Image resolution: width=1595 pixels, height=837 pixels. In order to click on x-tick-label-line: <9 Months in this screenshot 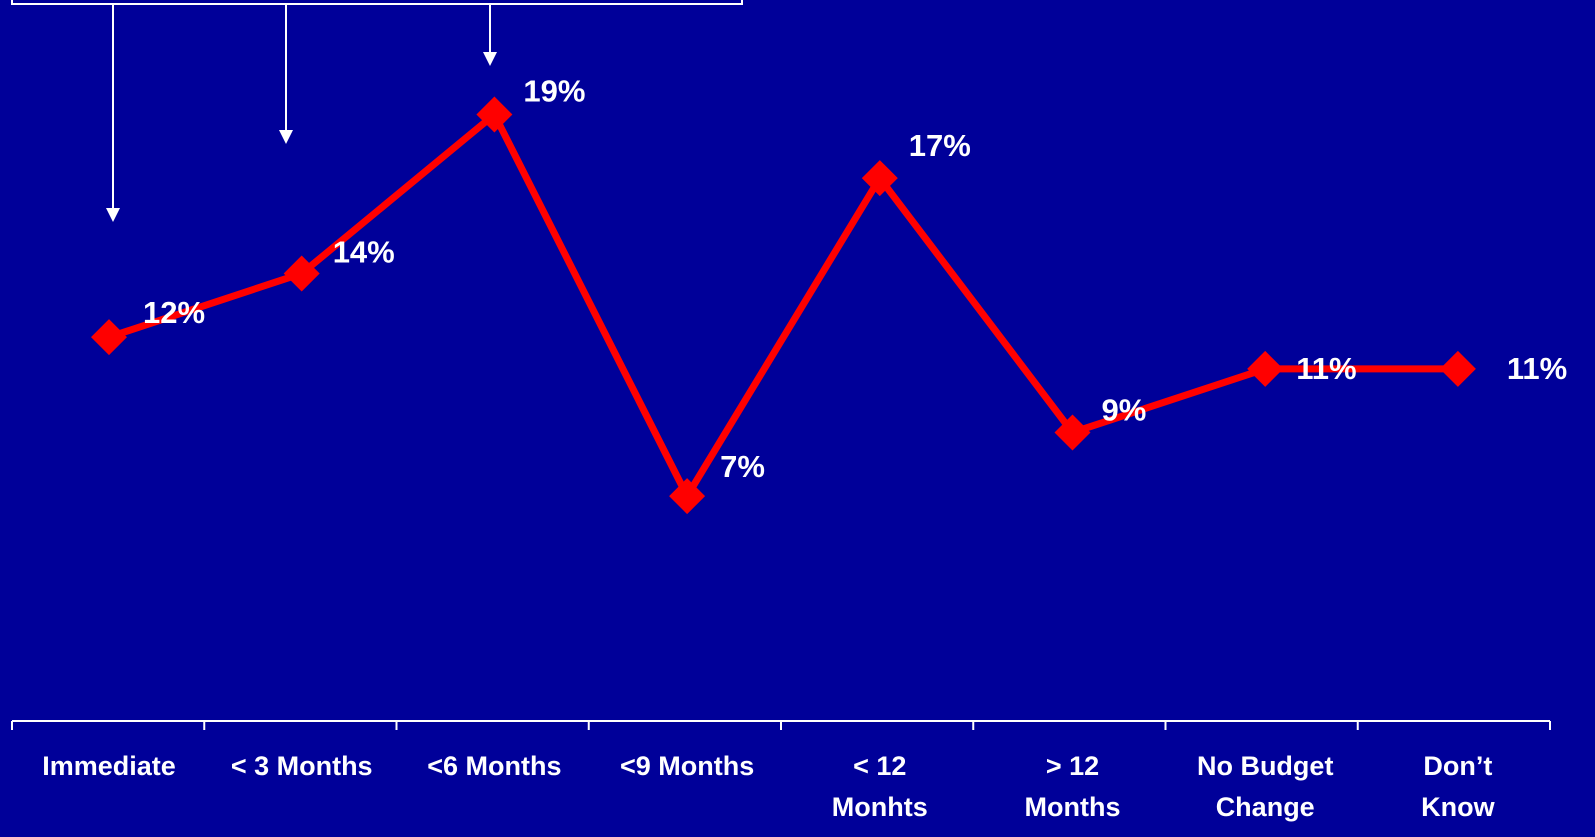, I will do `click(687, 766)`.